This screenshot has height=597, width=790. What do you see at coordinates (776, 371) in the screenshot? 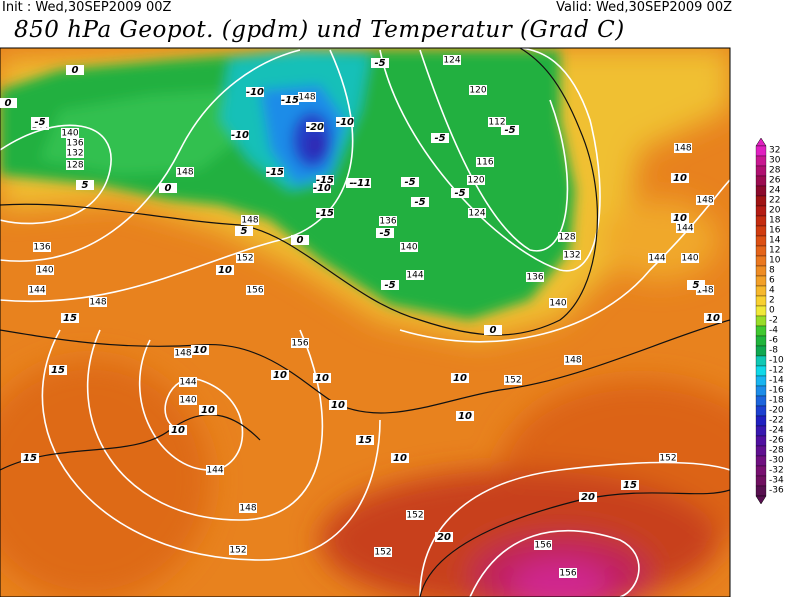
I see `colorbar-label: -12` at bounding box center [776, 371].